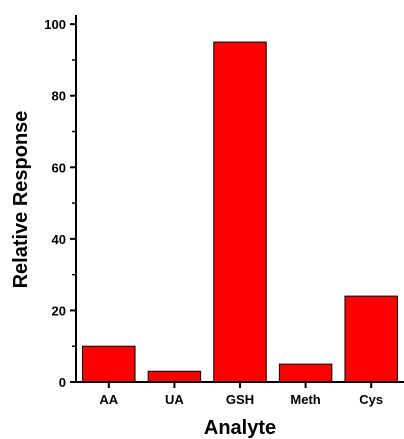 Image resolution: width=404 pixels, height=439 pixels. What do you see at coordinates (371, 339) in the screenshot?
I see `bar-cys` at bounding box center [371, 339].